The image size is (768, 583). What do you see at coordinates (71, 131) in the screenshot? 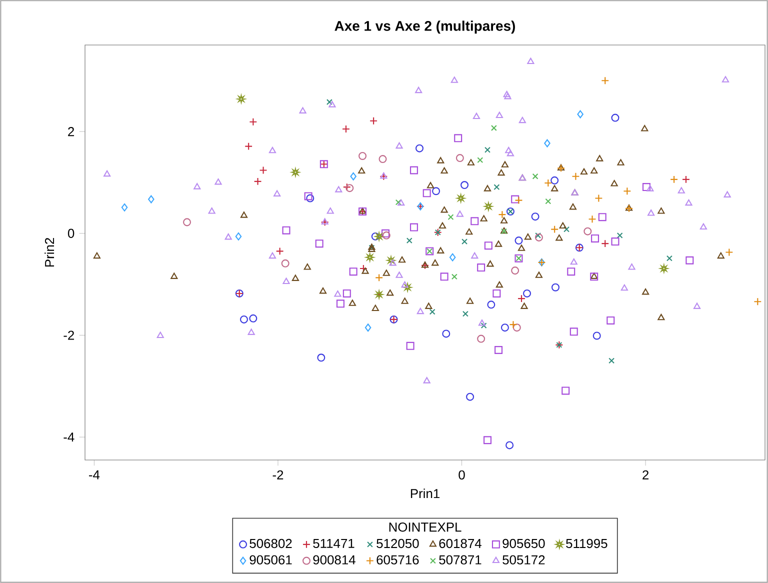
I see `y-tick-label: 2` at bounding box center [71, 131].